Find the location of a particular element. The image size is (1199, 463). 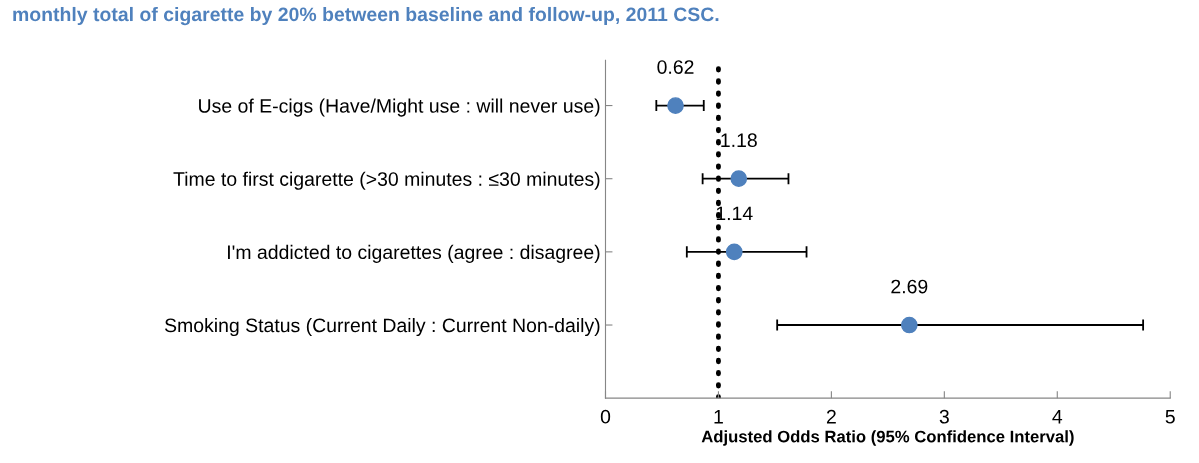

x-tick-label: 3 is located at coordinates (944, 416).